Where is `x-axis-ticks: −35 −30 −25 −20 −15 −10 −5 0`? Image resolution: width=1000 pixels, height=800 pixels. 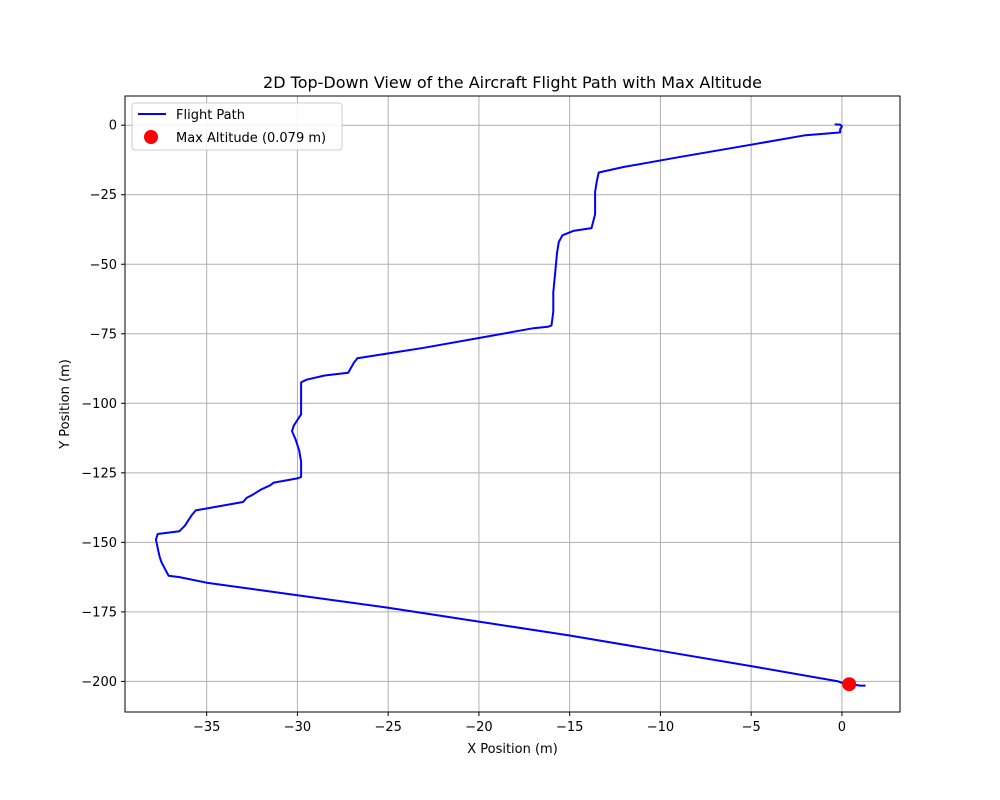 x-axis-ticks: −35 −30 −25 −20 −15 −10 −5 0 is located at coordinates (519, 723).